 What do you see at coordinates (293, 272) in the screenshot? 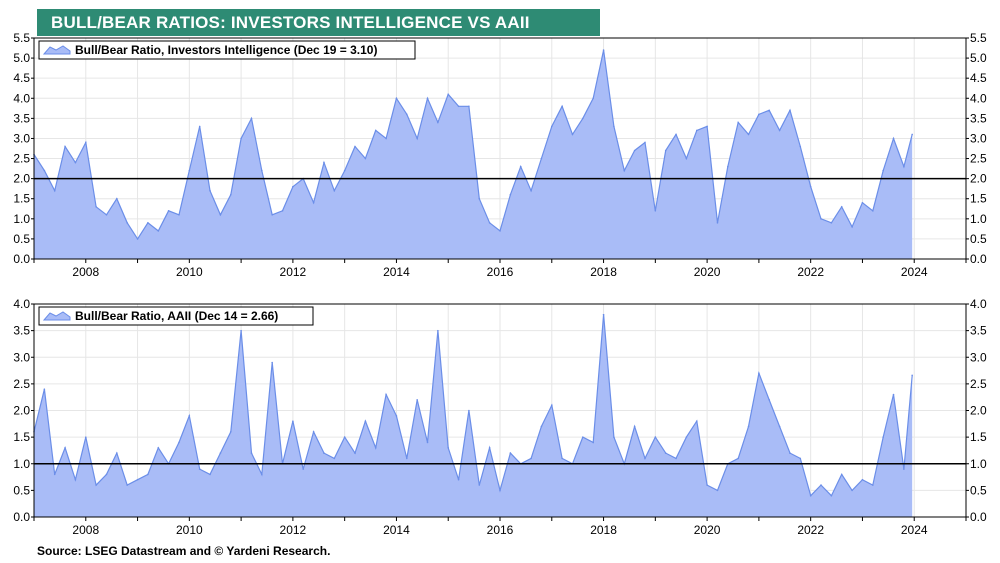
I see `x-tick-label: 2012` at bounding box center [293, 272].